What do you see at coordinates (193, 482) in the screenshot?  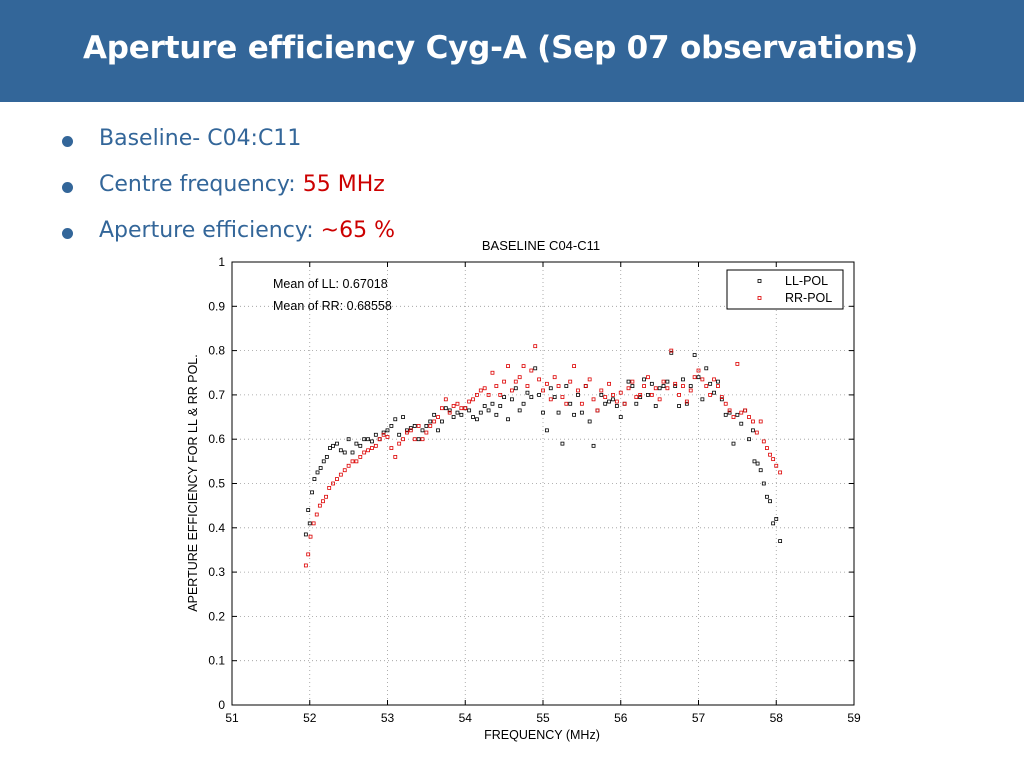 I see `y-axis-label: APERTURE EFFICIENCY FOR LL & RR POL.` at bounding box center [193, 482].